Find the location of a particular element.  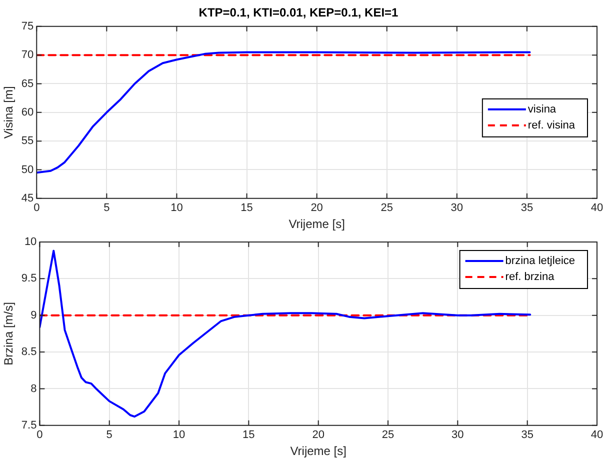

y-tick-label: 9 is located at coordinates (33, 315).